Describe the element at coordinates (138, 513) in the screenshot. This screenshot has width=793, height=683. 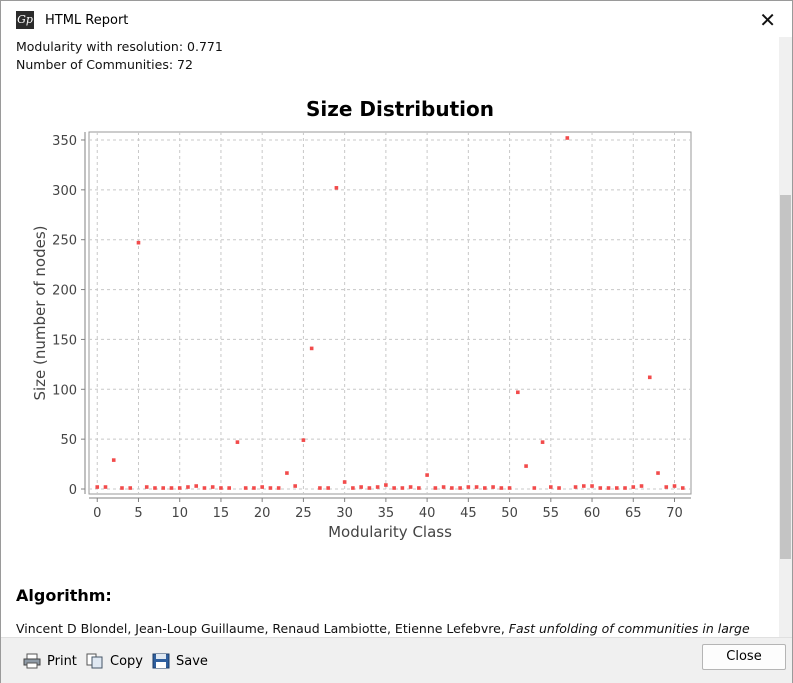
I see `x-tick-label: 5` at that location.